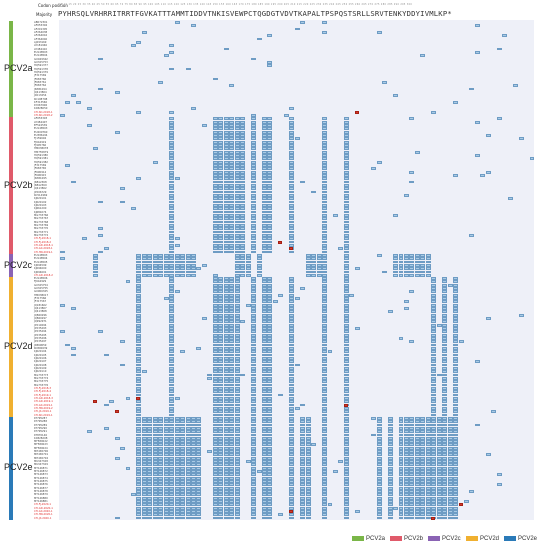  I want to click on legend-item-pcv2a: PCV2a, so click(368, 539).